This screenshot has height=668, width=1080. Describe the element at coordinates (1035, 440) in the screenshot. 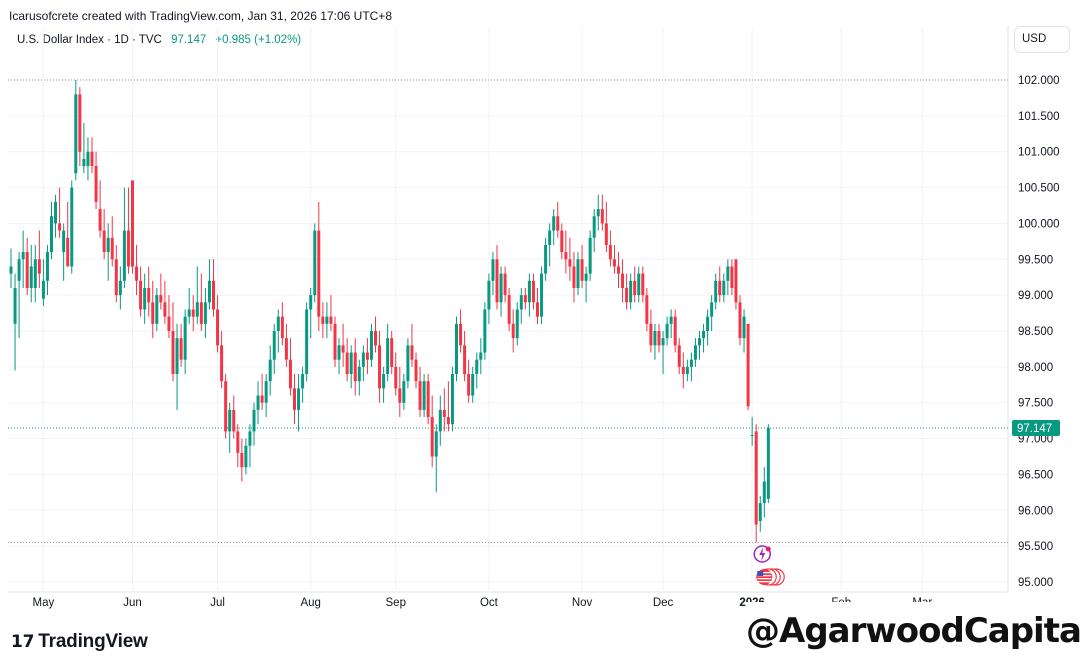

I see `price-tick-label: 97.000` at that location.